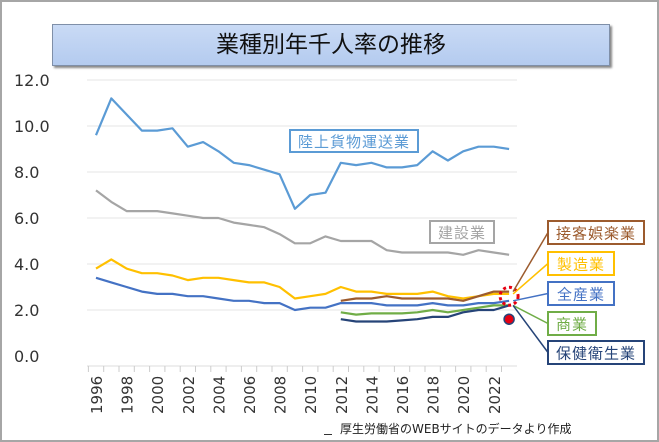 Image resolution: width=659 pixels, height=442 pixels. Describe the element at coordinates (302, 222) in the screenshot. I see `series-line-建設業` at that location.